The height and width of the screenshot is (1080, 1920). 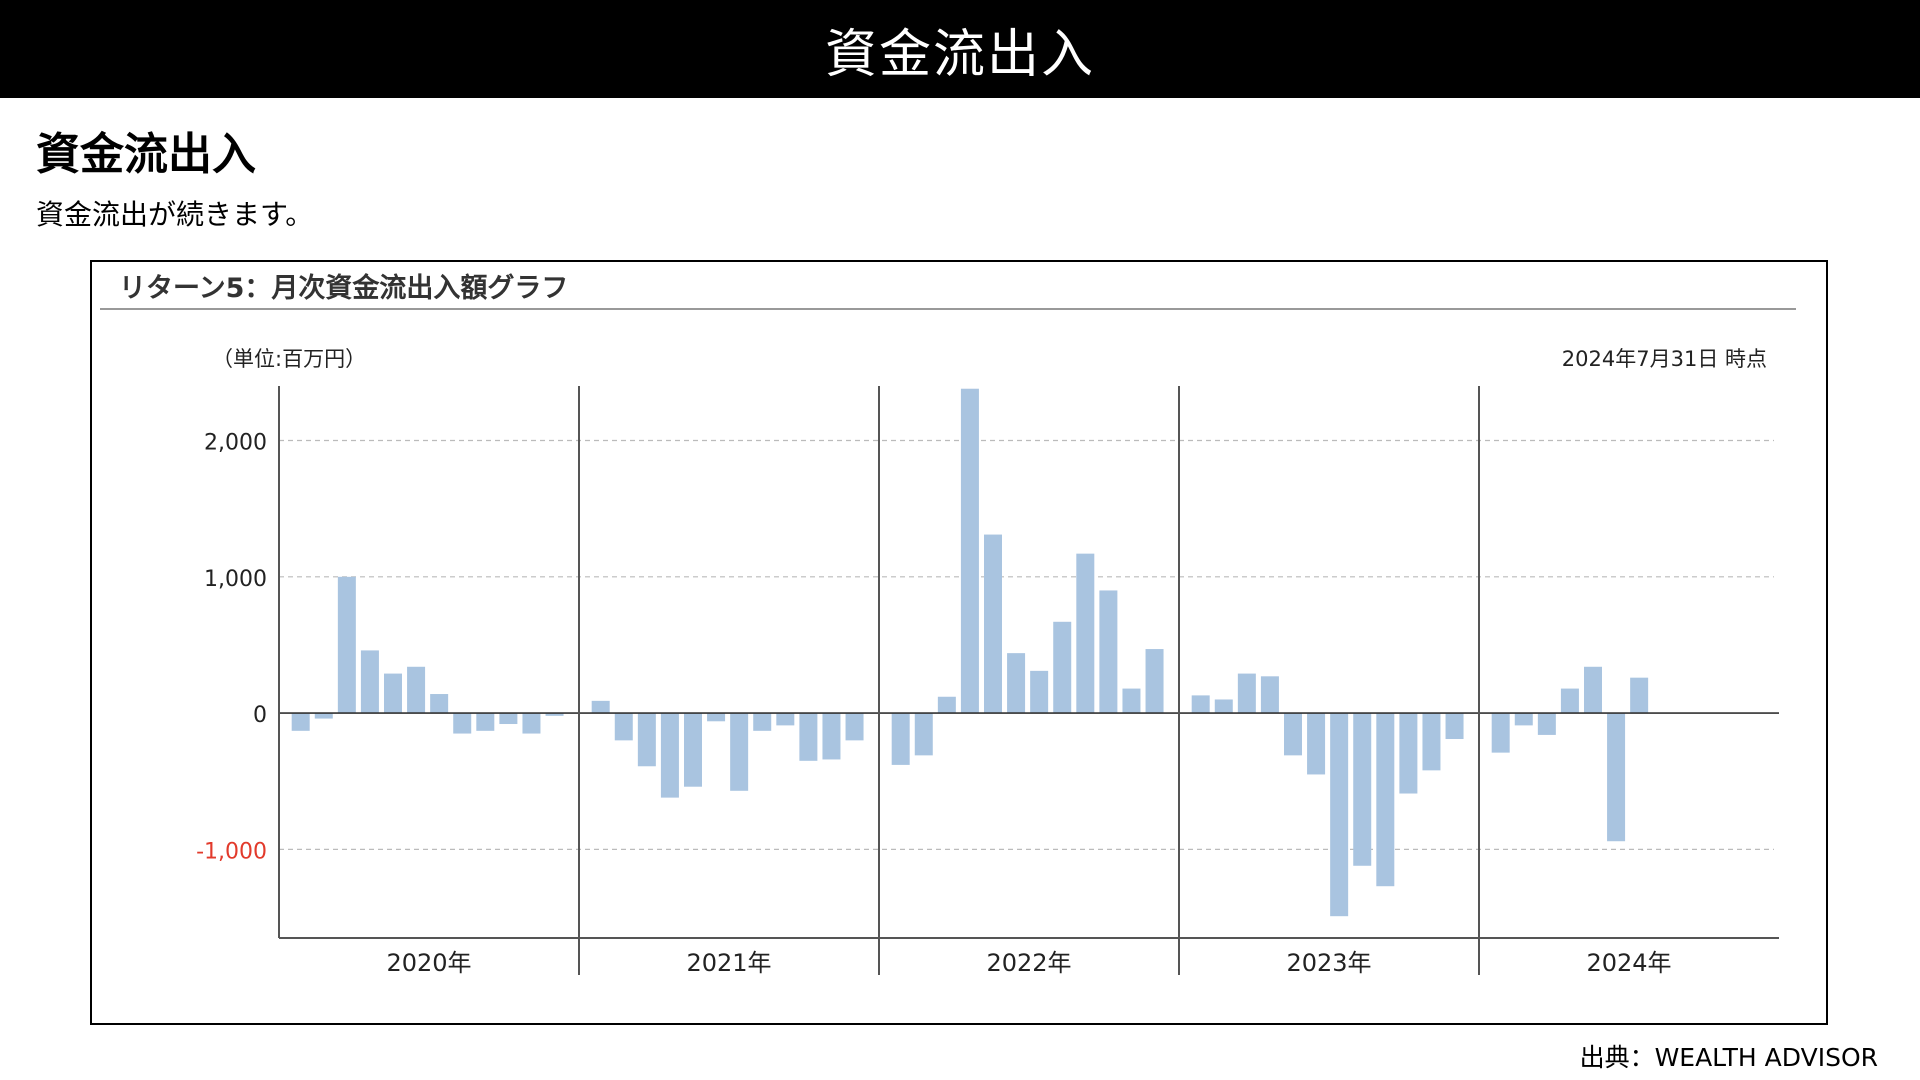 What do you see at coordinates (1664, 359) in the screenshot?
I see `as-of-date: 2024年7月31日 時点` at bounding box center [1664, 359].